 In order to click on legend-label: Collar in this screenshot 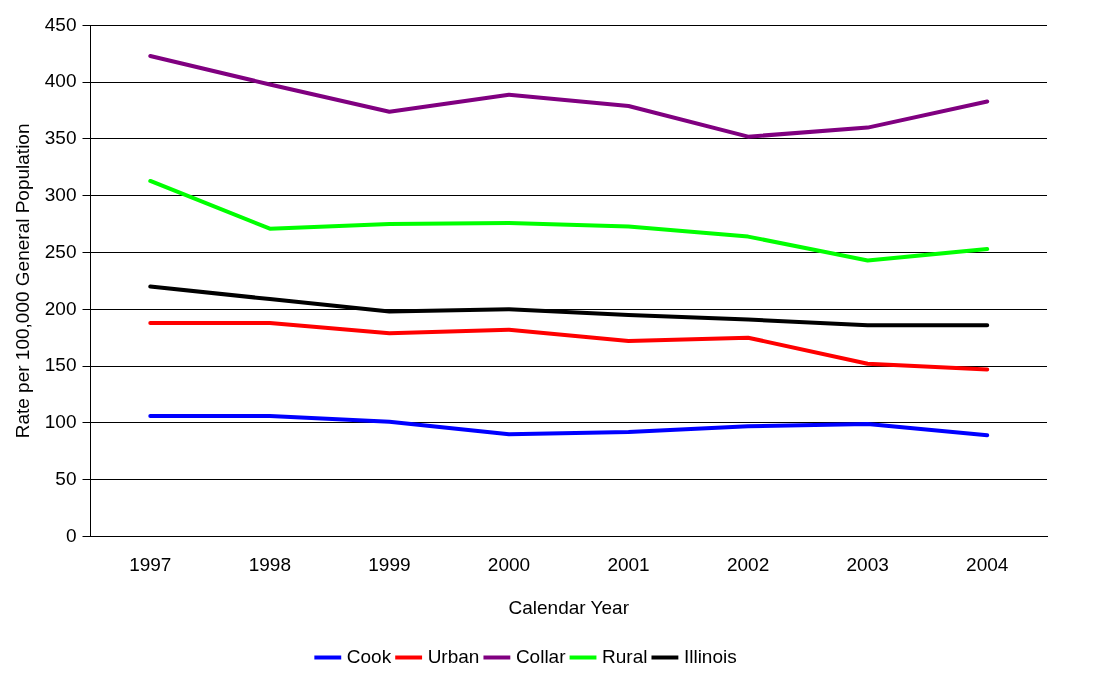, I will do `click(541, 656)`.